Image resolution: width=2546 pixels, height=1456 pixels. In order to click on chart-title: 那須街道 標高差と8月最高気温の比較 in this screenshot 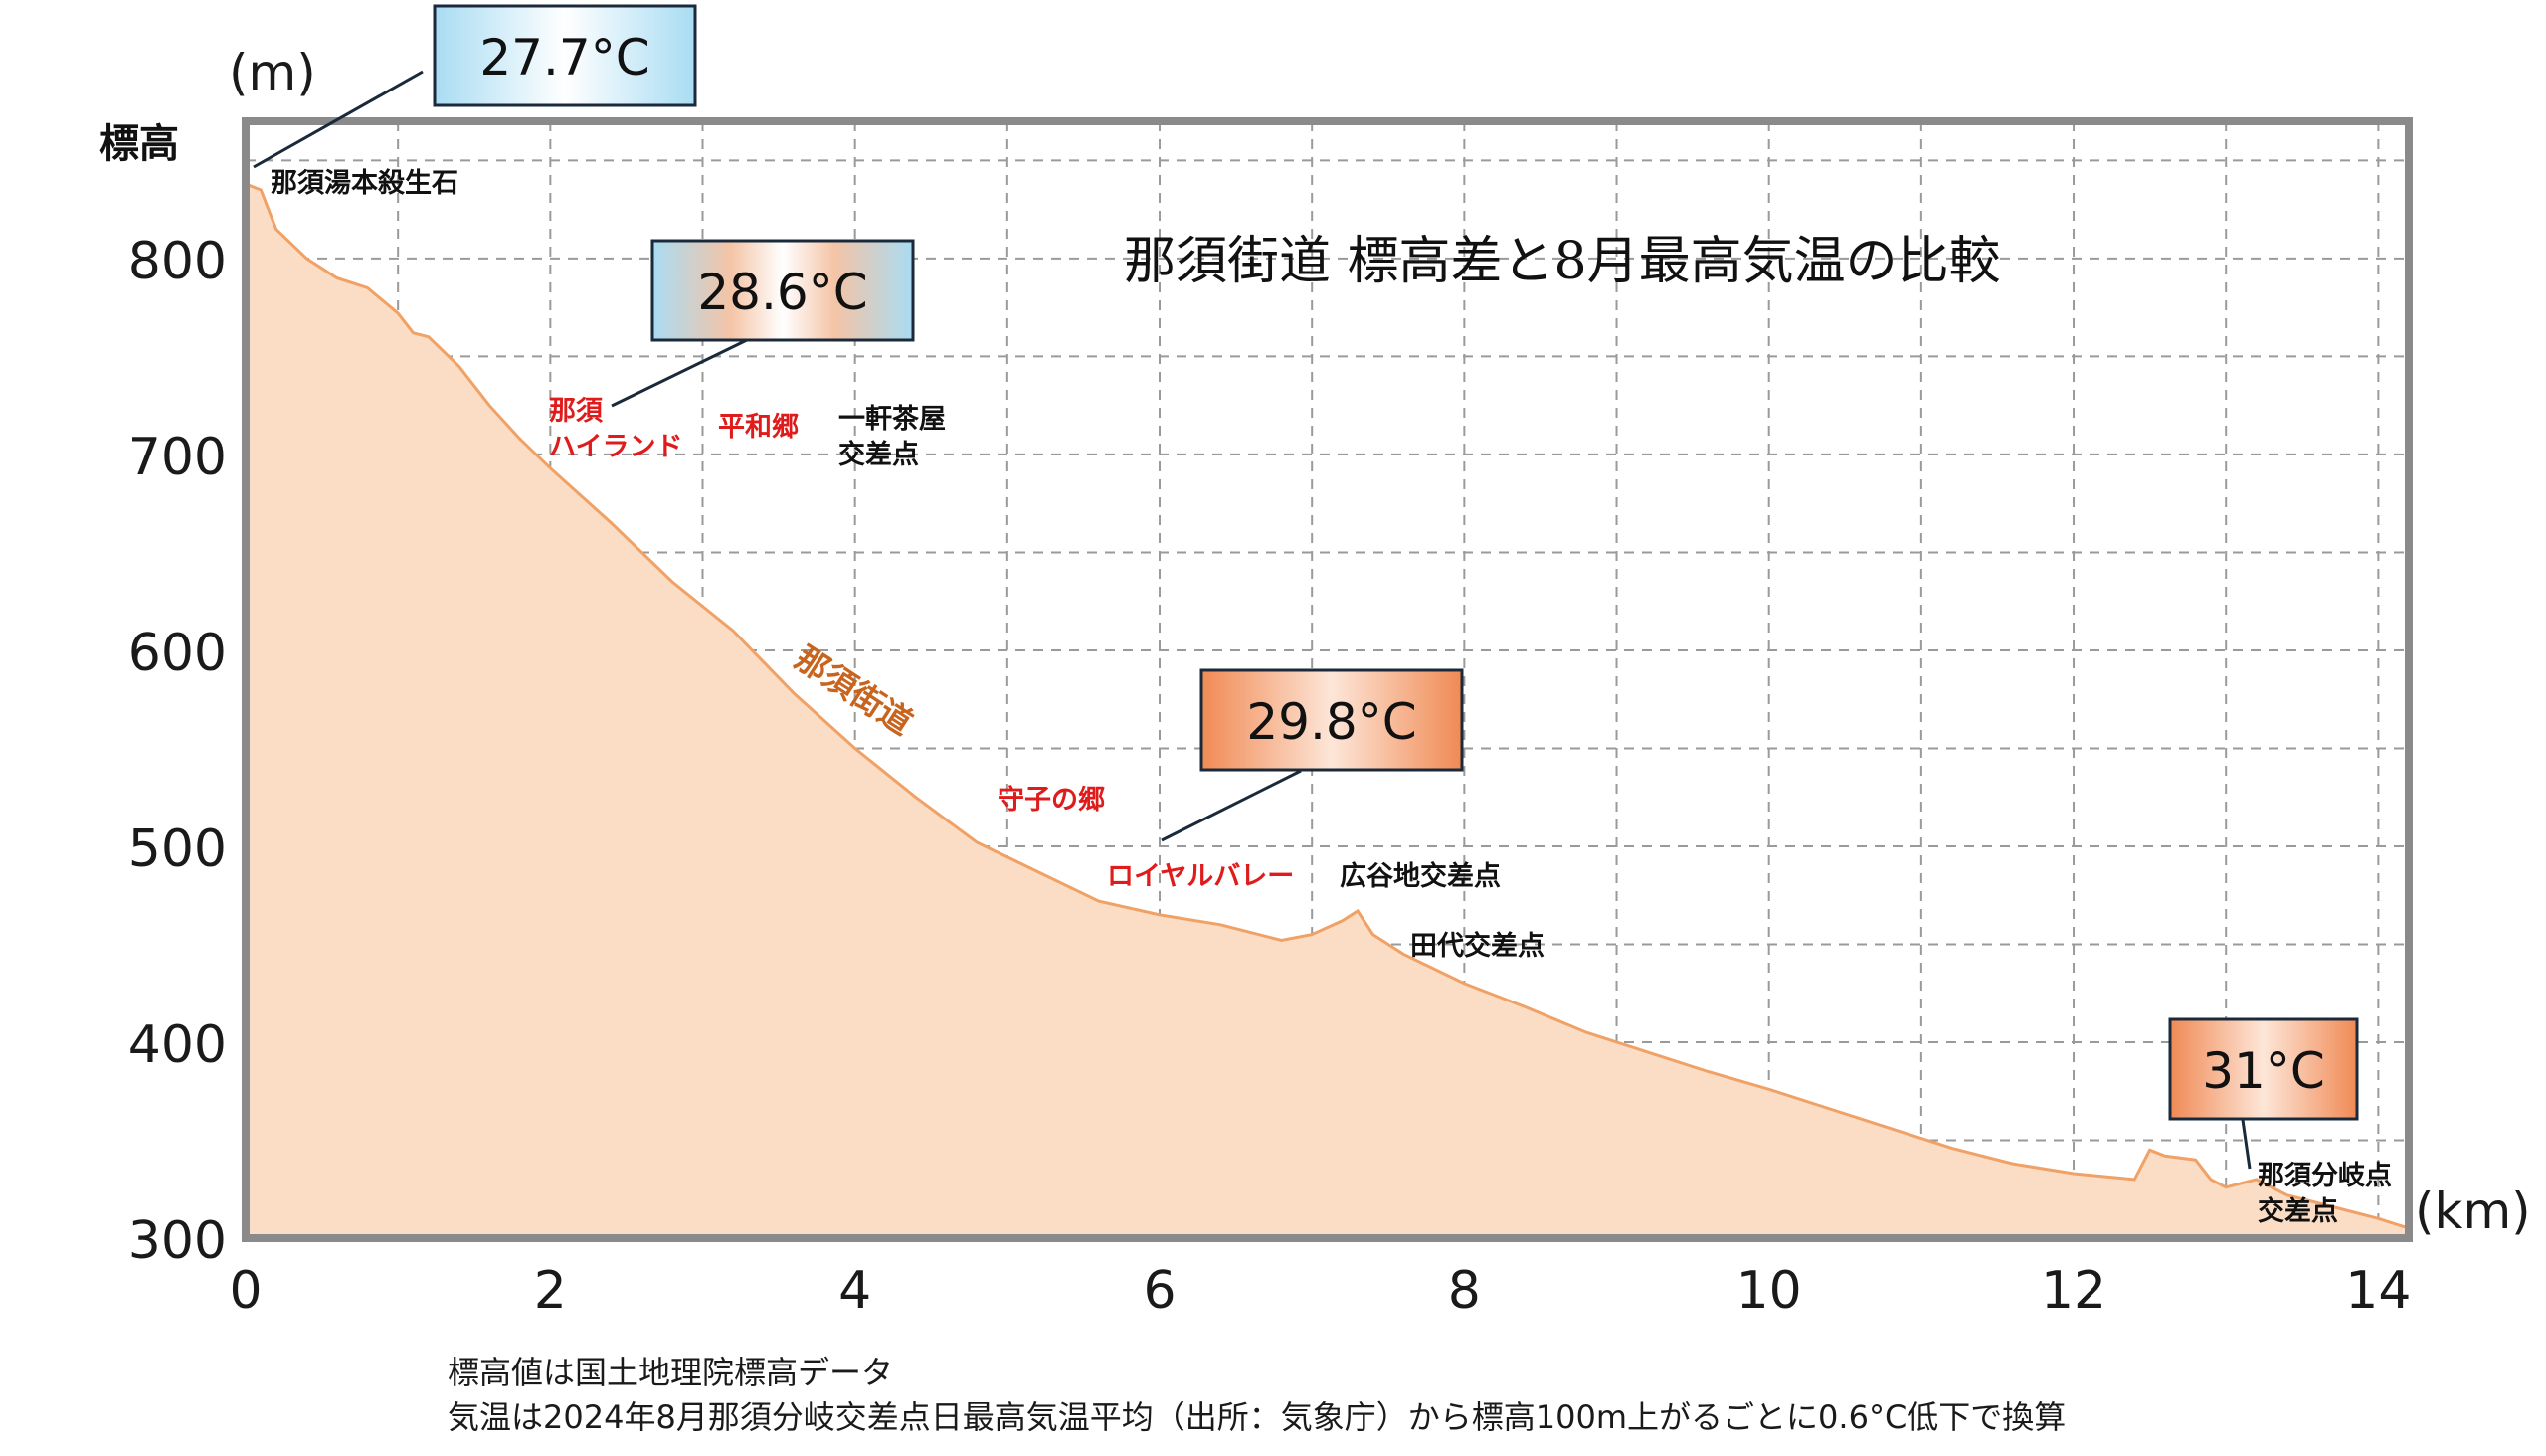, I will do `click(1562, 261)`.